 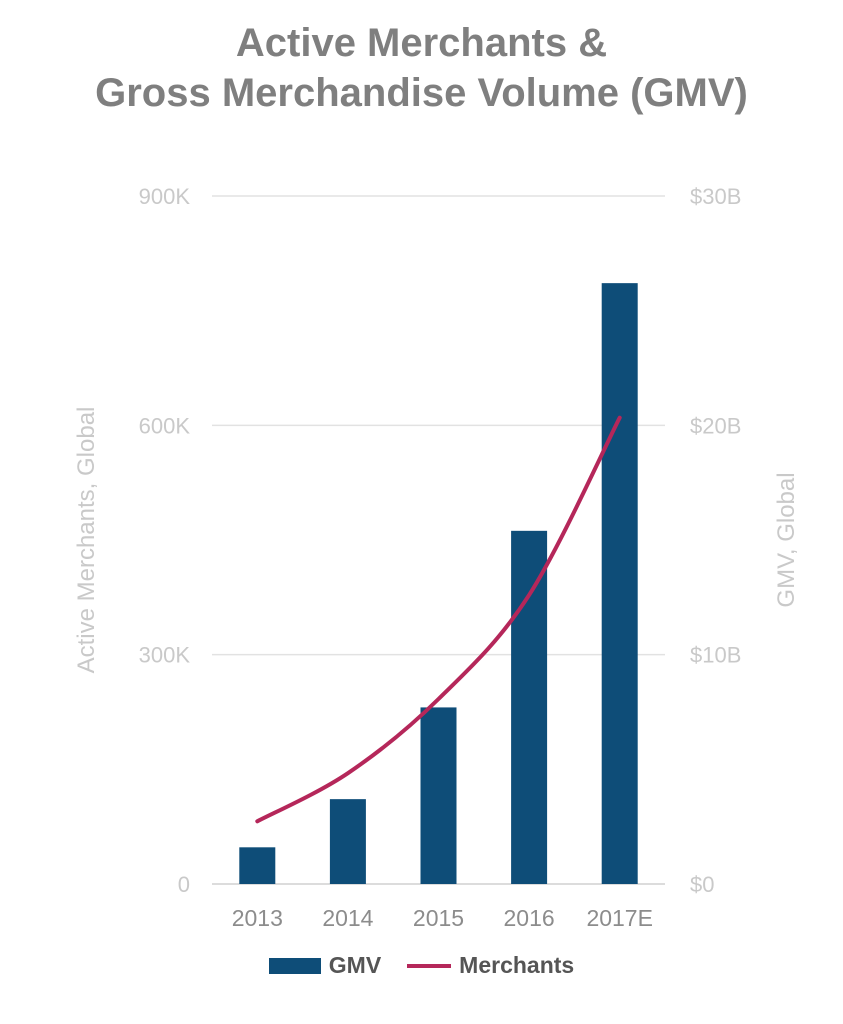 I want to click on x-tick-label: 2014, so click(x=347, y=918).